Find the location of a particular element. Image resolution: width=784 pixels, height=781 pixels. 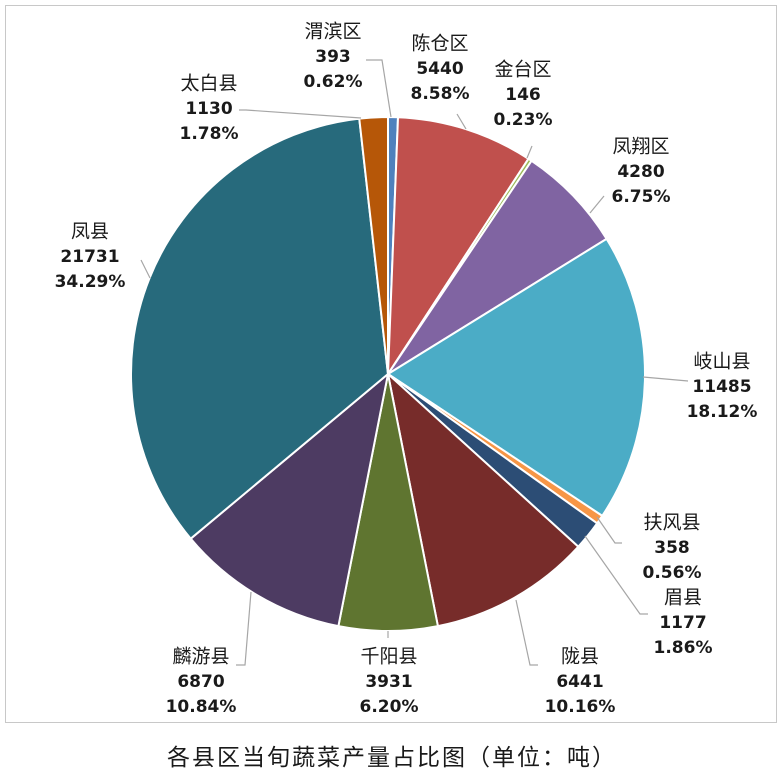

data-label-slice-11: 凤县 21731 34.29% is located at coordinates (90, 257).